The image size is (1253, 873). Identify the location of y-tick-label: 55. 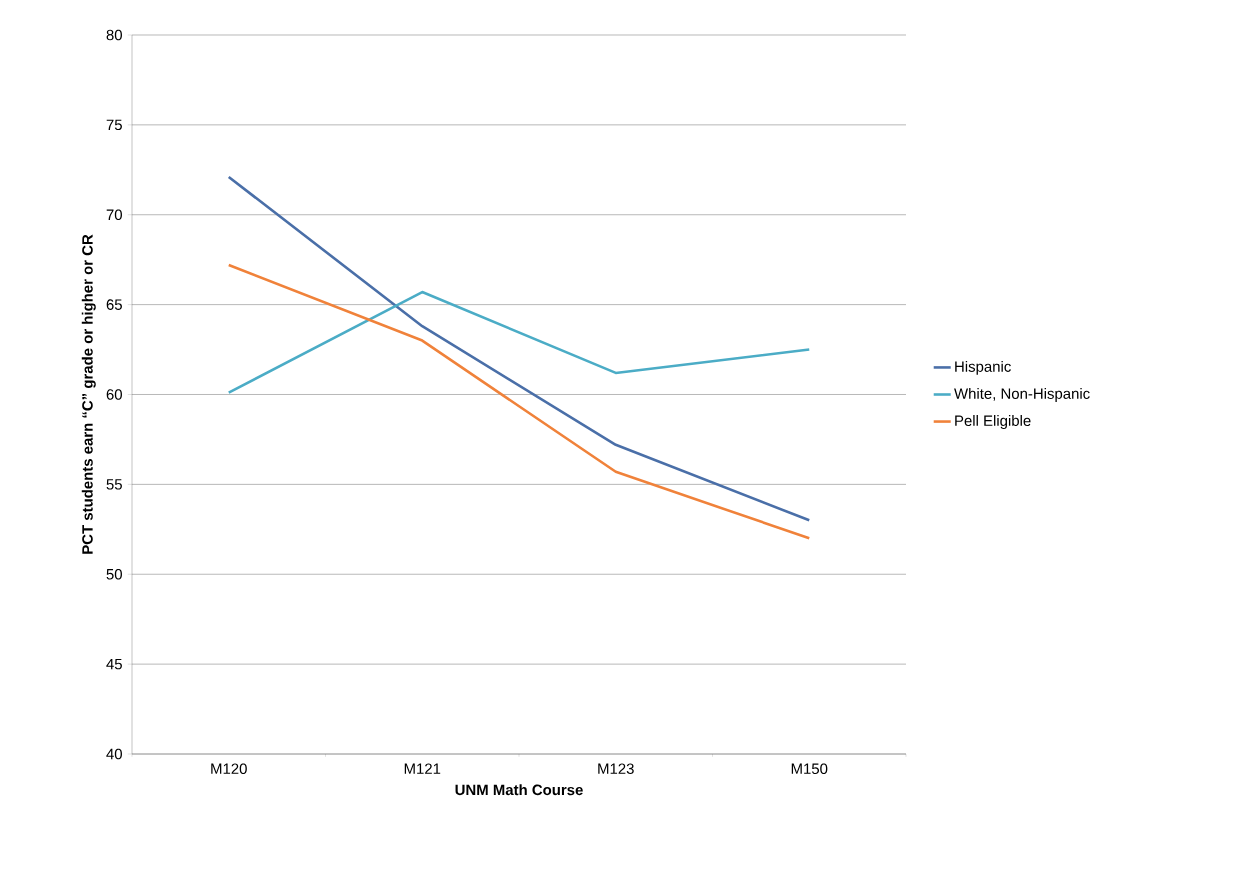
(114, 484).